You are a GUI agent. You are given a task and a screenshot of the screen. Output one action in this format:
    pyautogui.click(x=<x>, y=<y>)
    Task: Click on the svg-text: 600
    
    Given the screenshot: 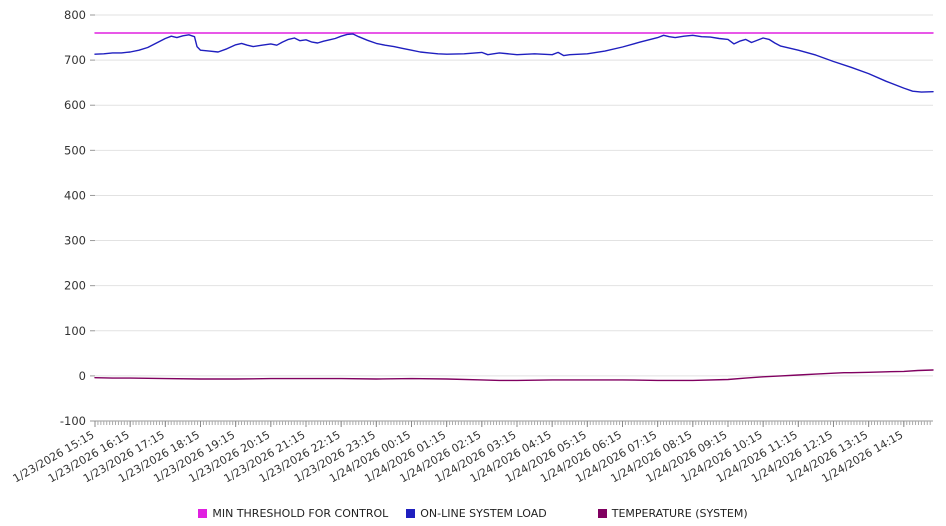 What is the action you would take?
    pyautogui.click(x=75, y=105)
    